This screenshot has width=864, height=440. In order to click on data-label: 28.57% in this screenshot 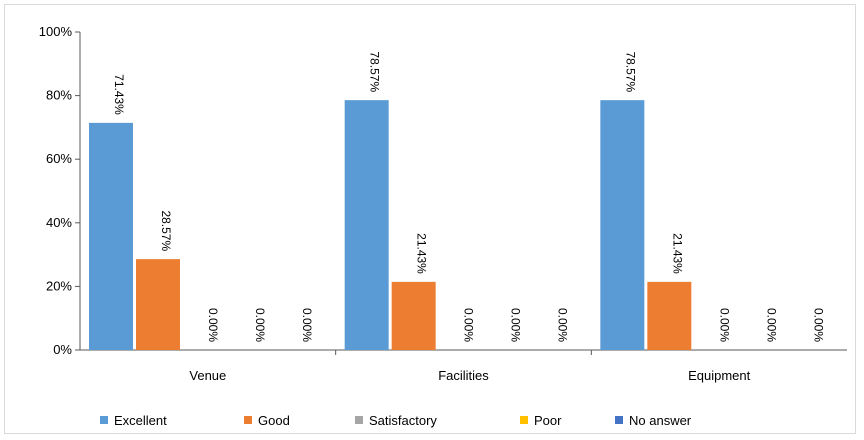, I will do `click(166, 230)`.